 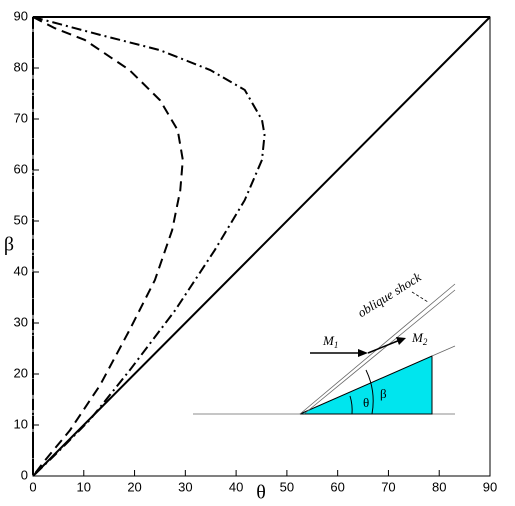 What do you see at coordinates (337, 486) in the screenshot?
I see `x-tick-label: 60` at bounding box center [337, 486].